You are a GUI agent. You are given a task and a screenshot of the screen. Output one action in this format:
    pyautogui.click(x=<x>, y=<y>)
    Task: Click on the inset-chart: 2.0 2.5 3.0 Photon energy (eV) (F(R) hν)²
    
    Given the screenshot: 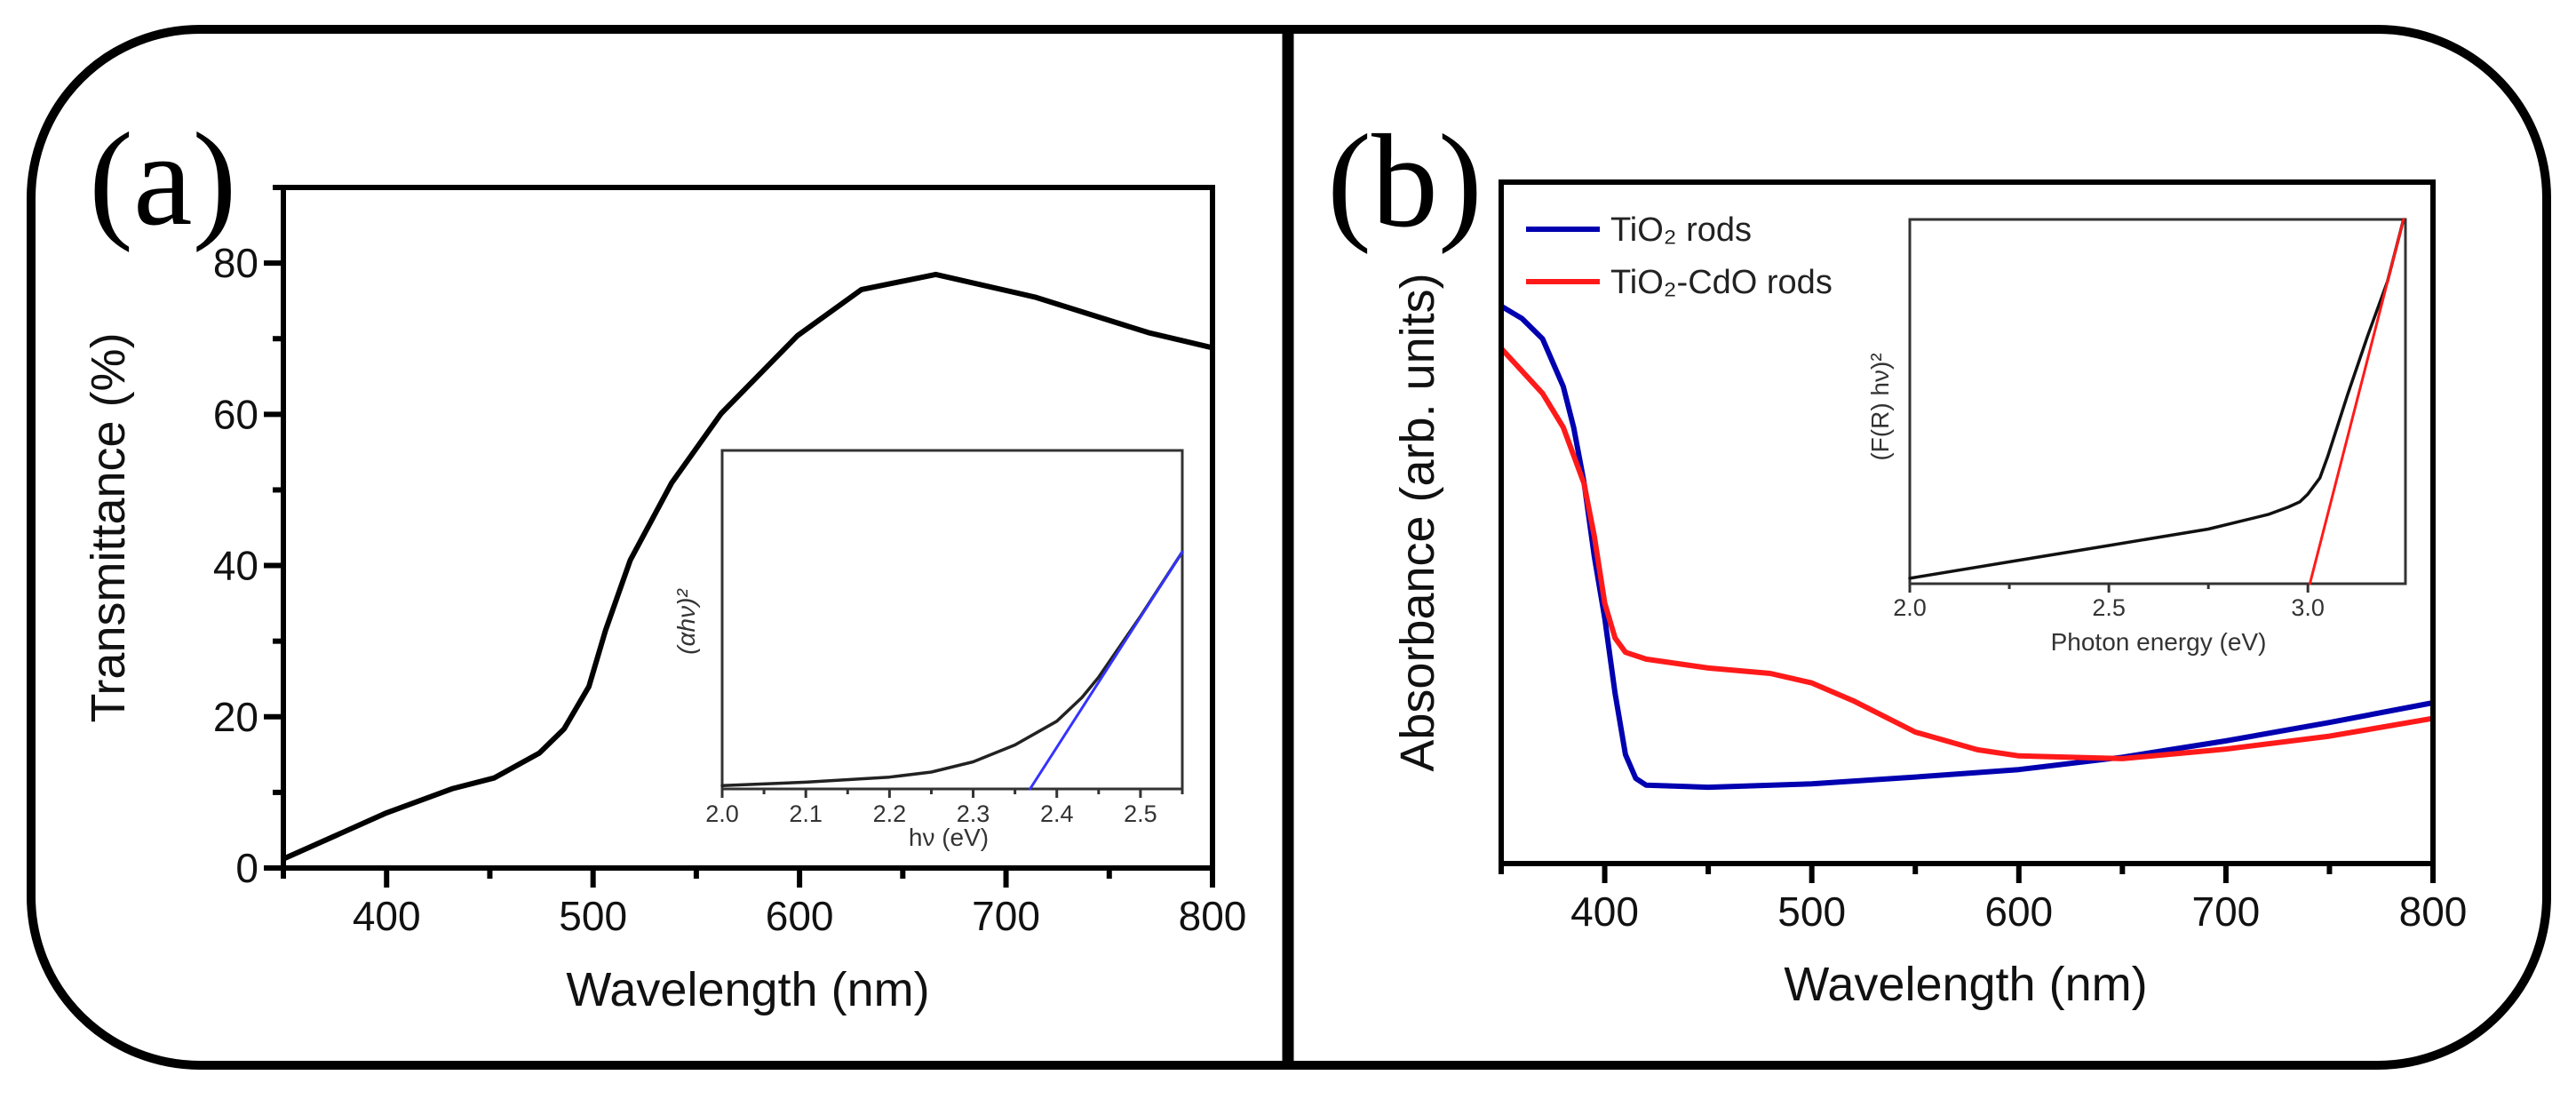 What is the action you would take?
    pyautogui.click(x=2136, y=437)
    